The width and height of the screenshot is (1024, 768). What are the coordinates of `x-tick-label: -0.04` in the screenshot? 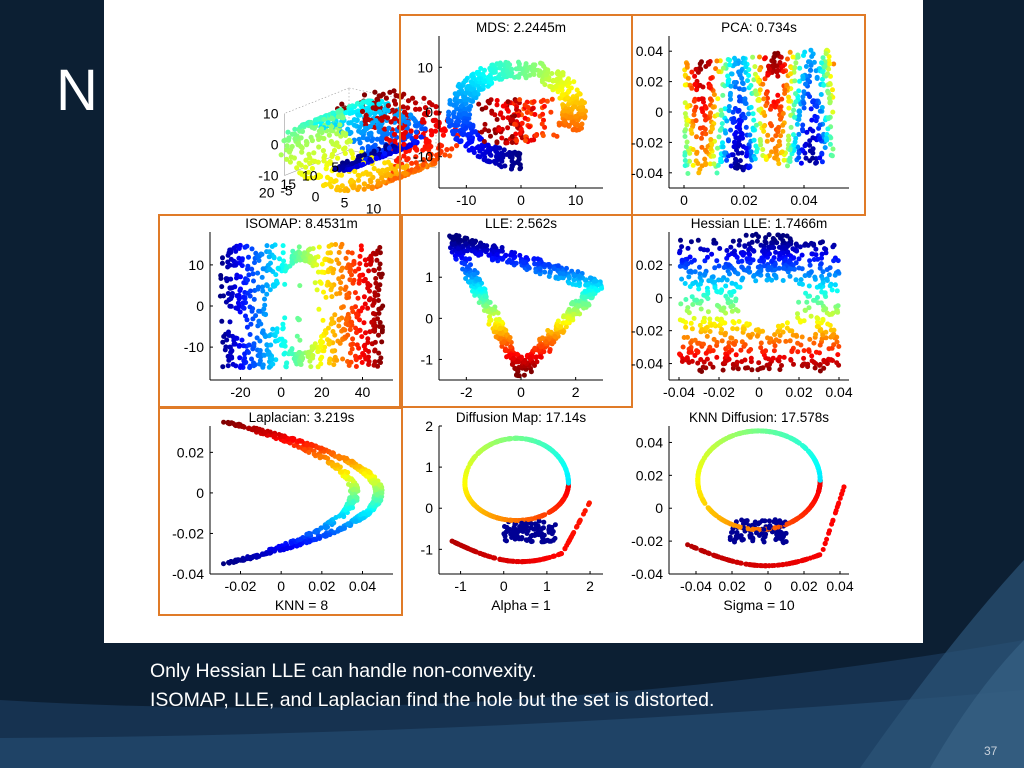 It's located at (679, 392).